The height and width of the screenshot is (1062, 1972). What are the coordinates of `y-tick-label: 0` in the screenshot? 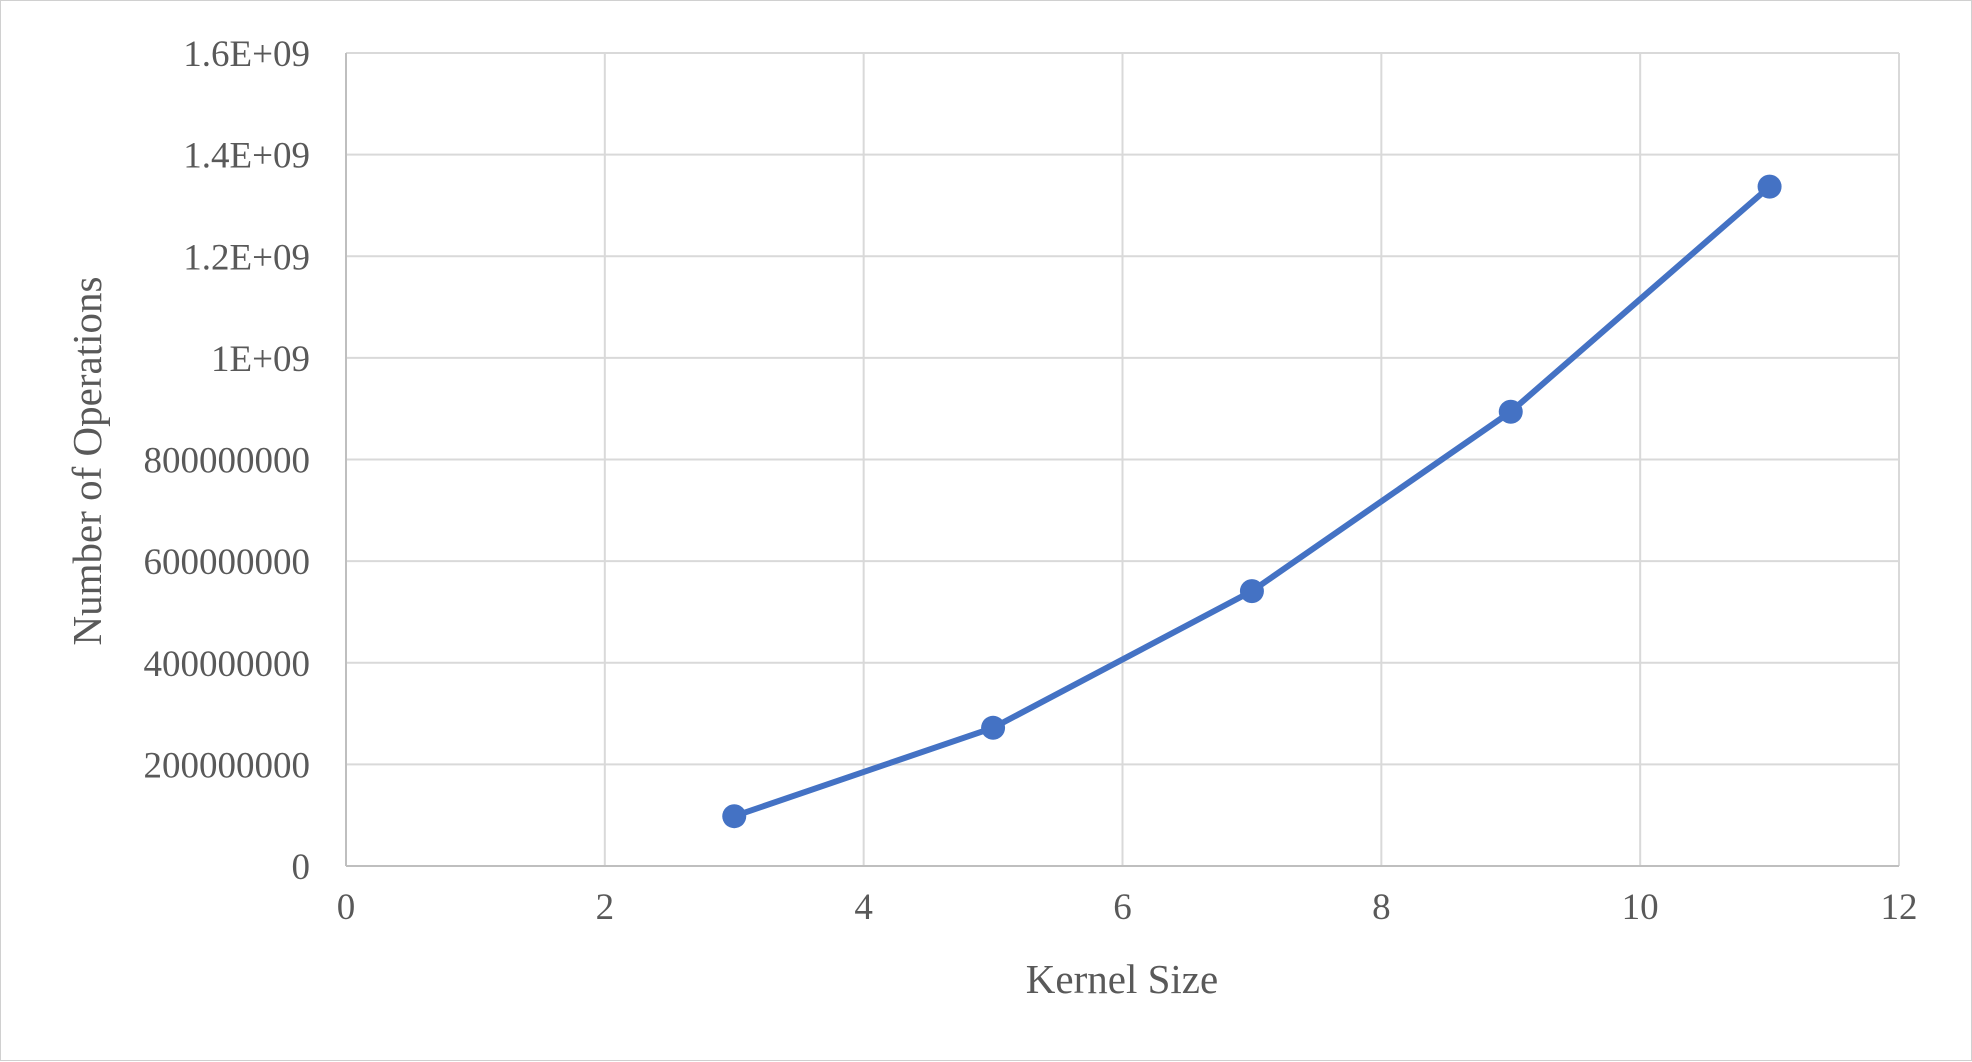 It's located at (301, 867).